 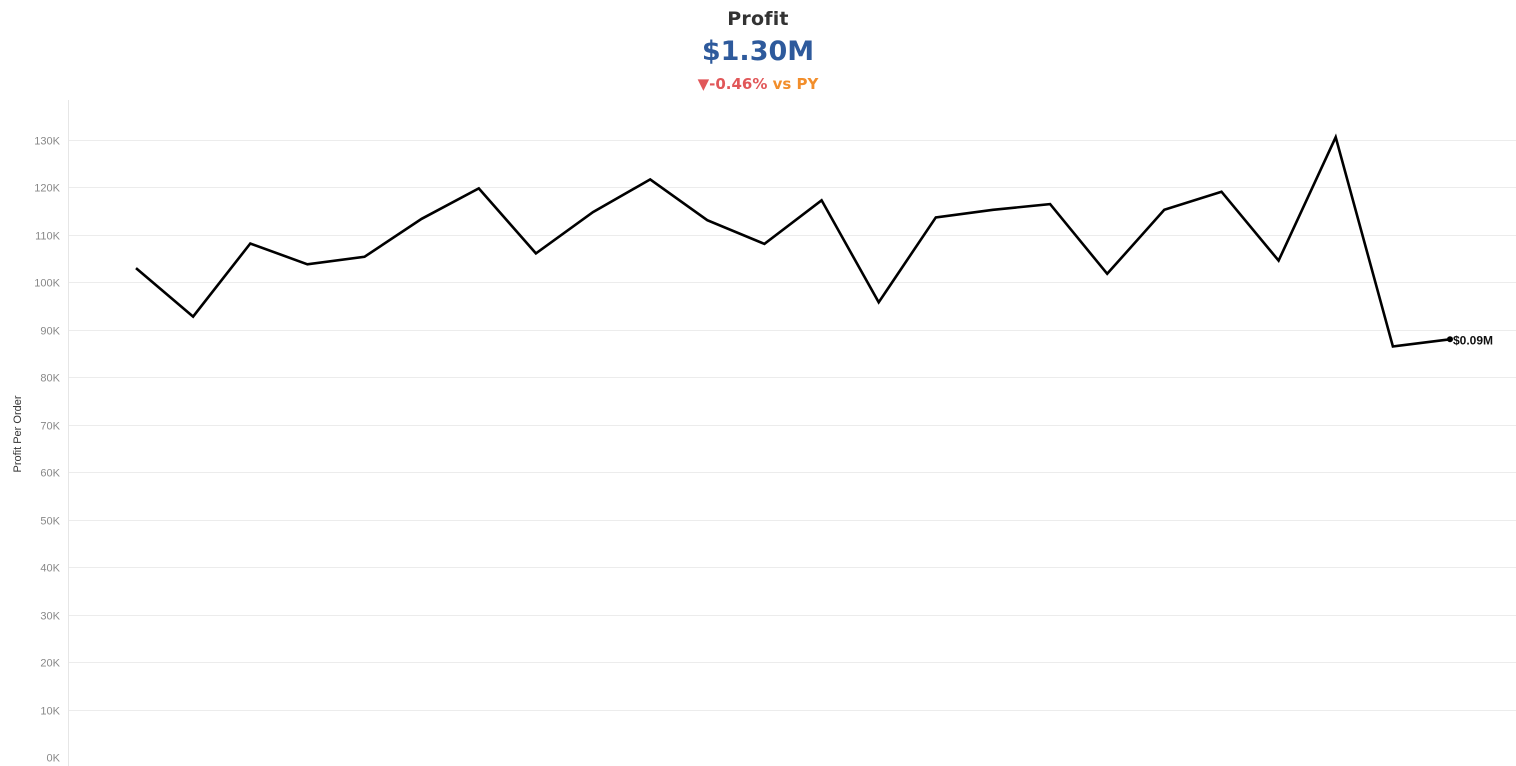 What do you see at coordinates (703, 84) in the screenshot?
I see `down-triangle-icon: ▼` at bounding box center [703, 84].